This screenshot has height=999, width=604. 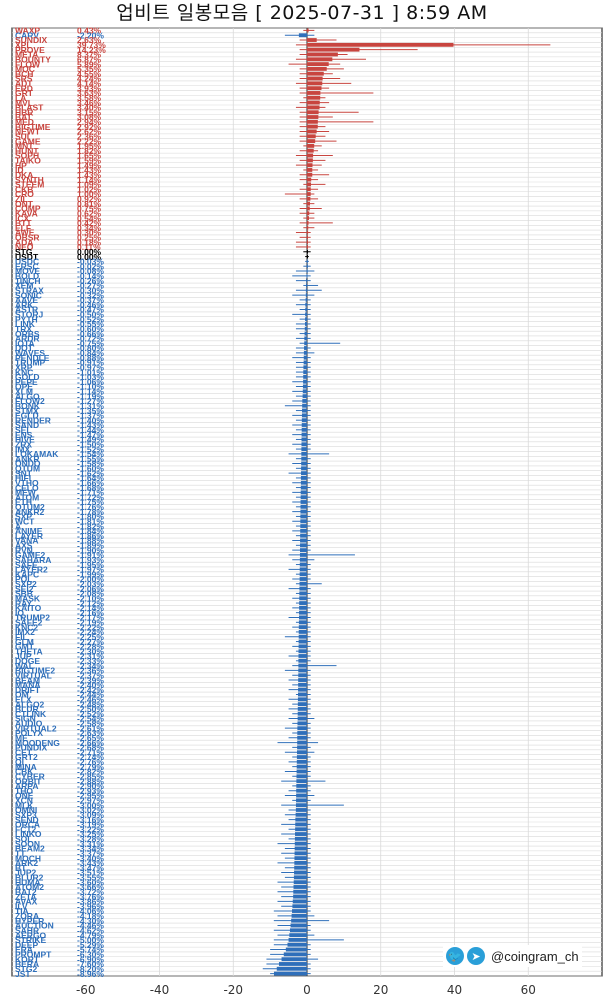 What do you see at coordinates (33, 675) in the screenshot?
I see `coin-label: VIRTUAL` at bounding box center [33, 675].